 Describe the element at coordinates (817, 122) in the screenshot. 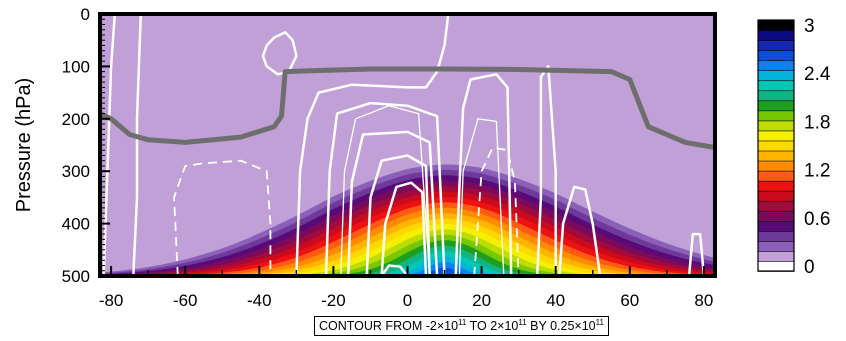

I see `colorbar-label: 1.8` at that location.